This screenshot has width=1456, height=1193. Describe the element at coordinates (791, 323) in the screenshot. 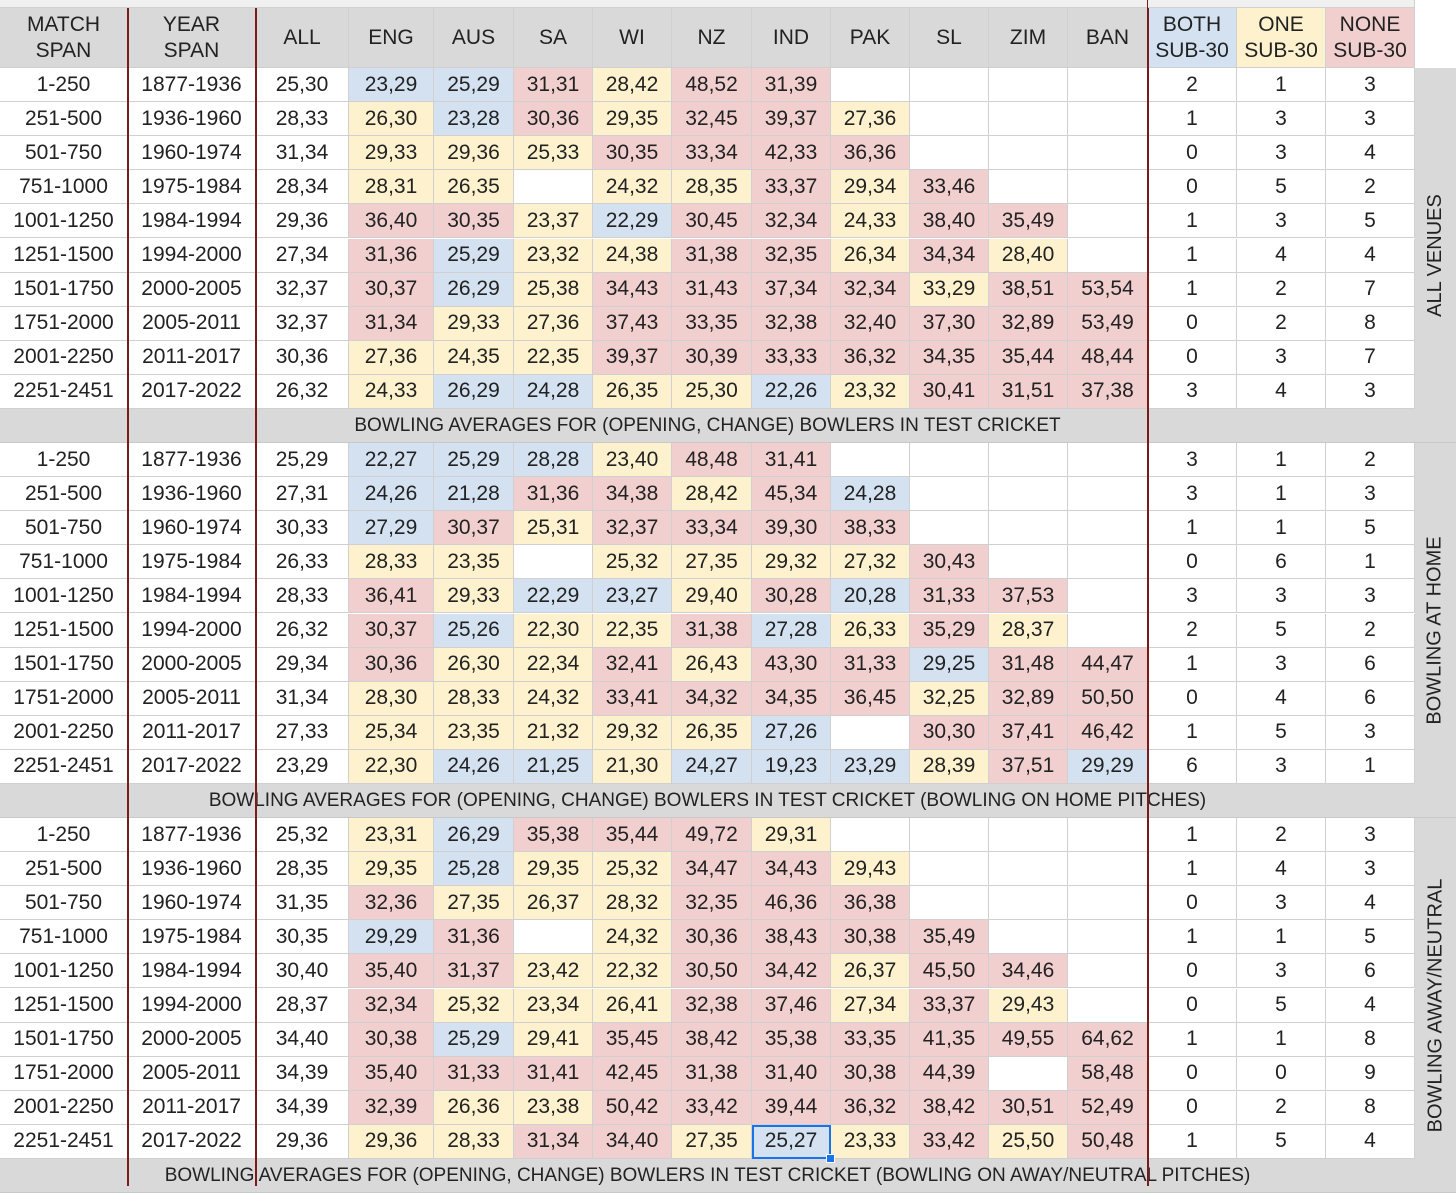

I see `cell-ind: 32,38` at that location.